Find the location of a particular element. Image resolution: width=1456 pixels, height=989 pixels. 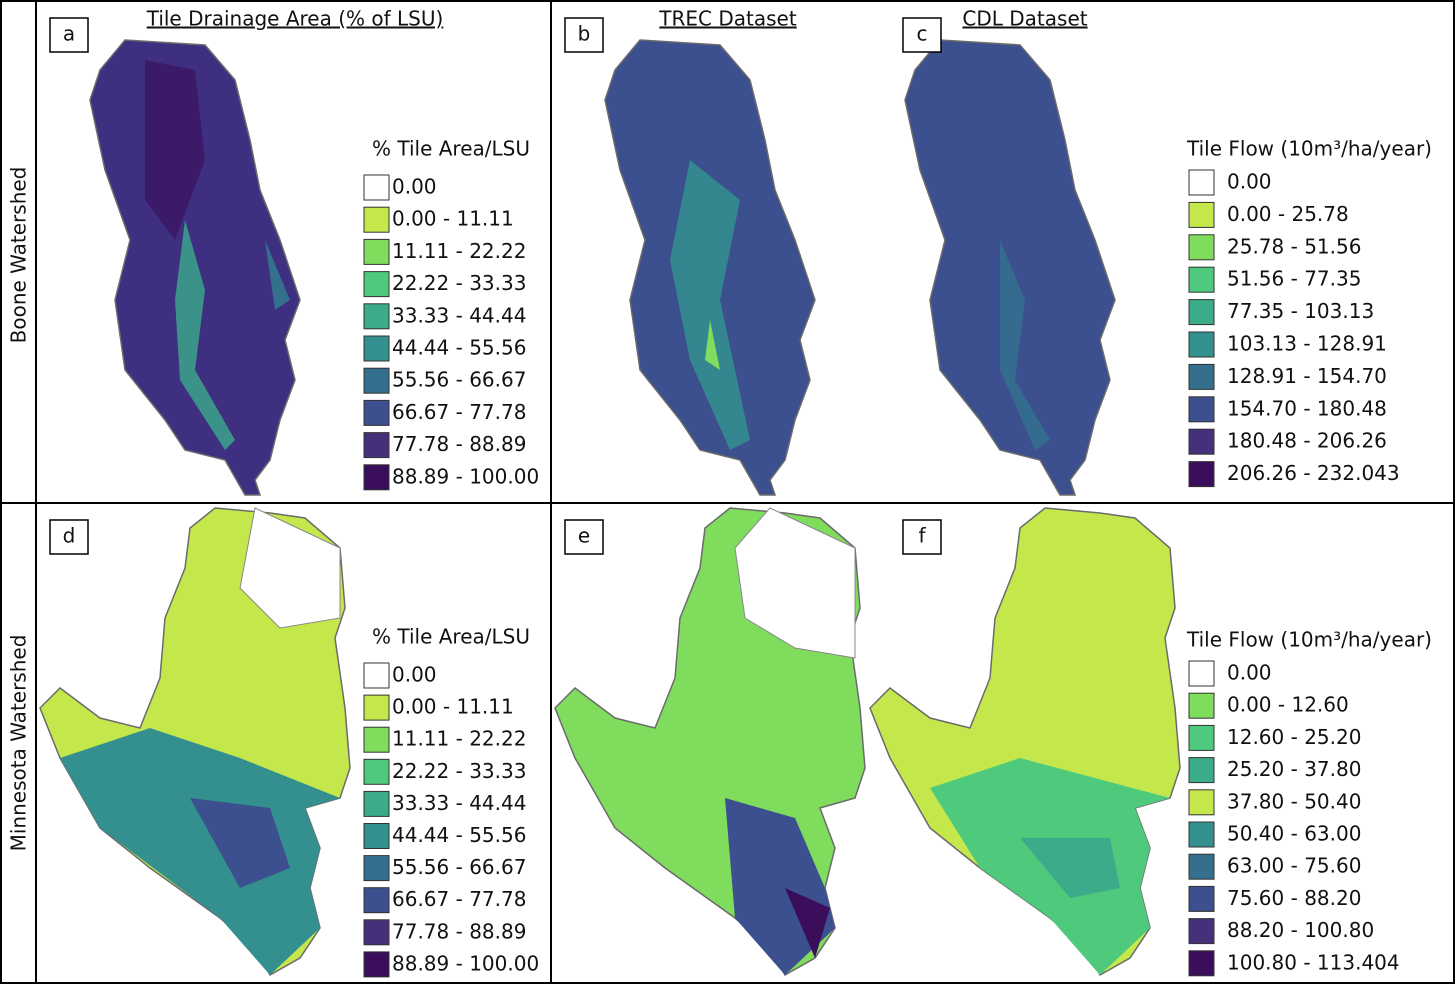

panel-label: f is located at coordinates (922, 536).